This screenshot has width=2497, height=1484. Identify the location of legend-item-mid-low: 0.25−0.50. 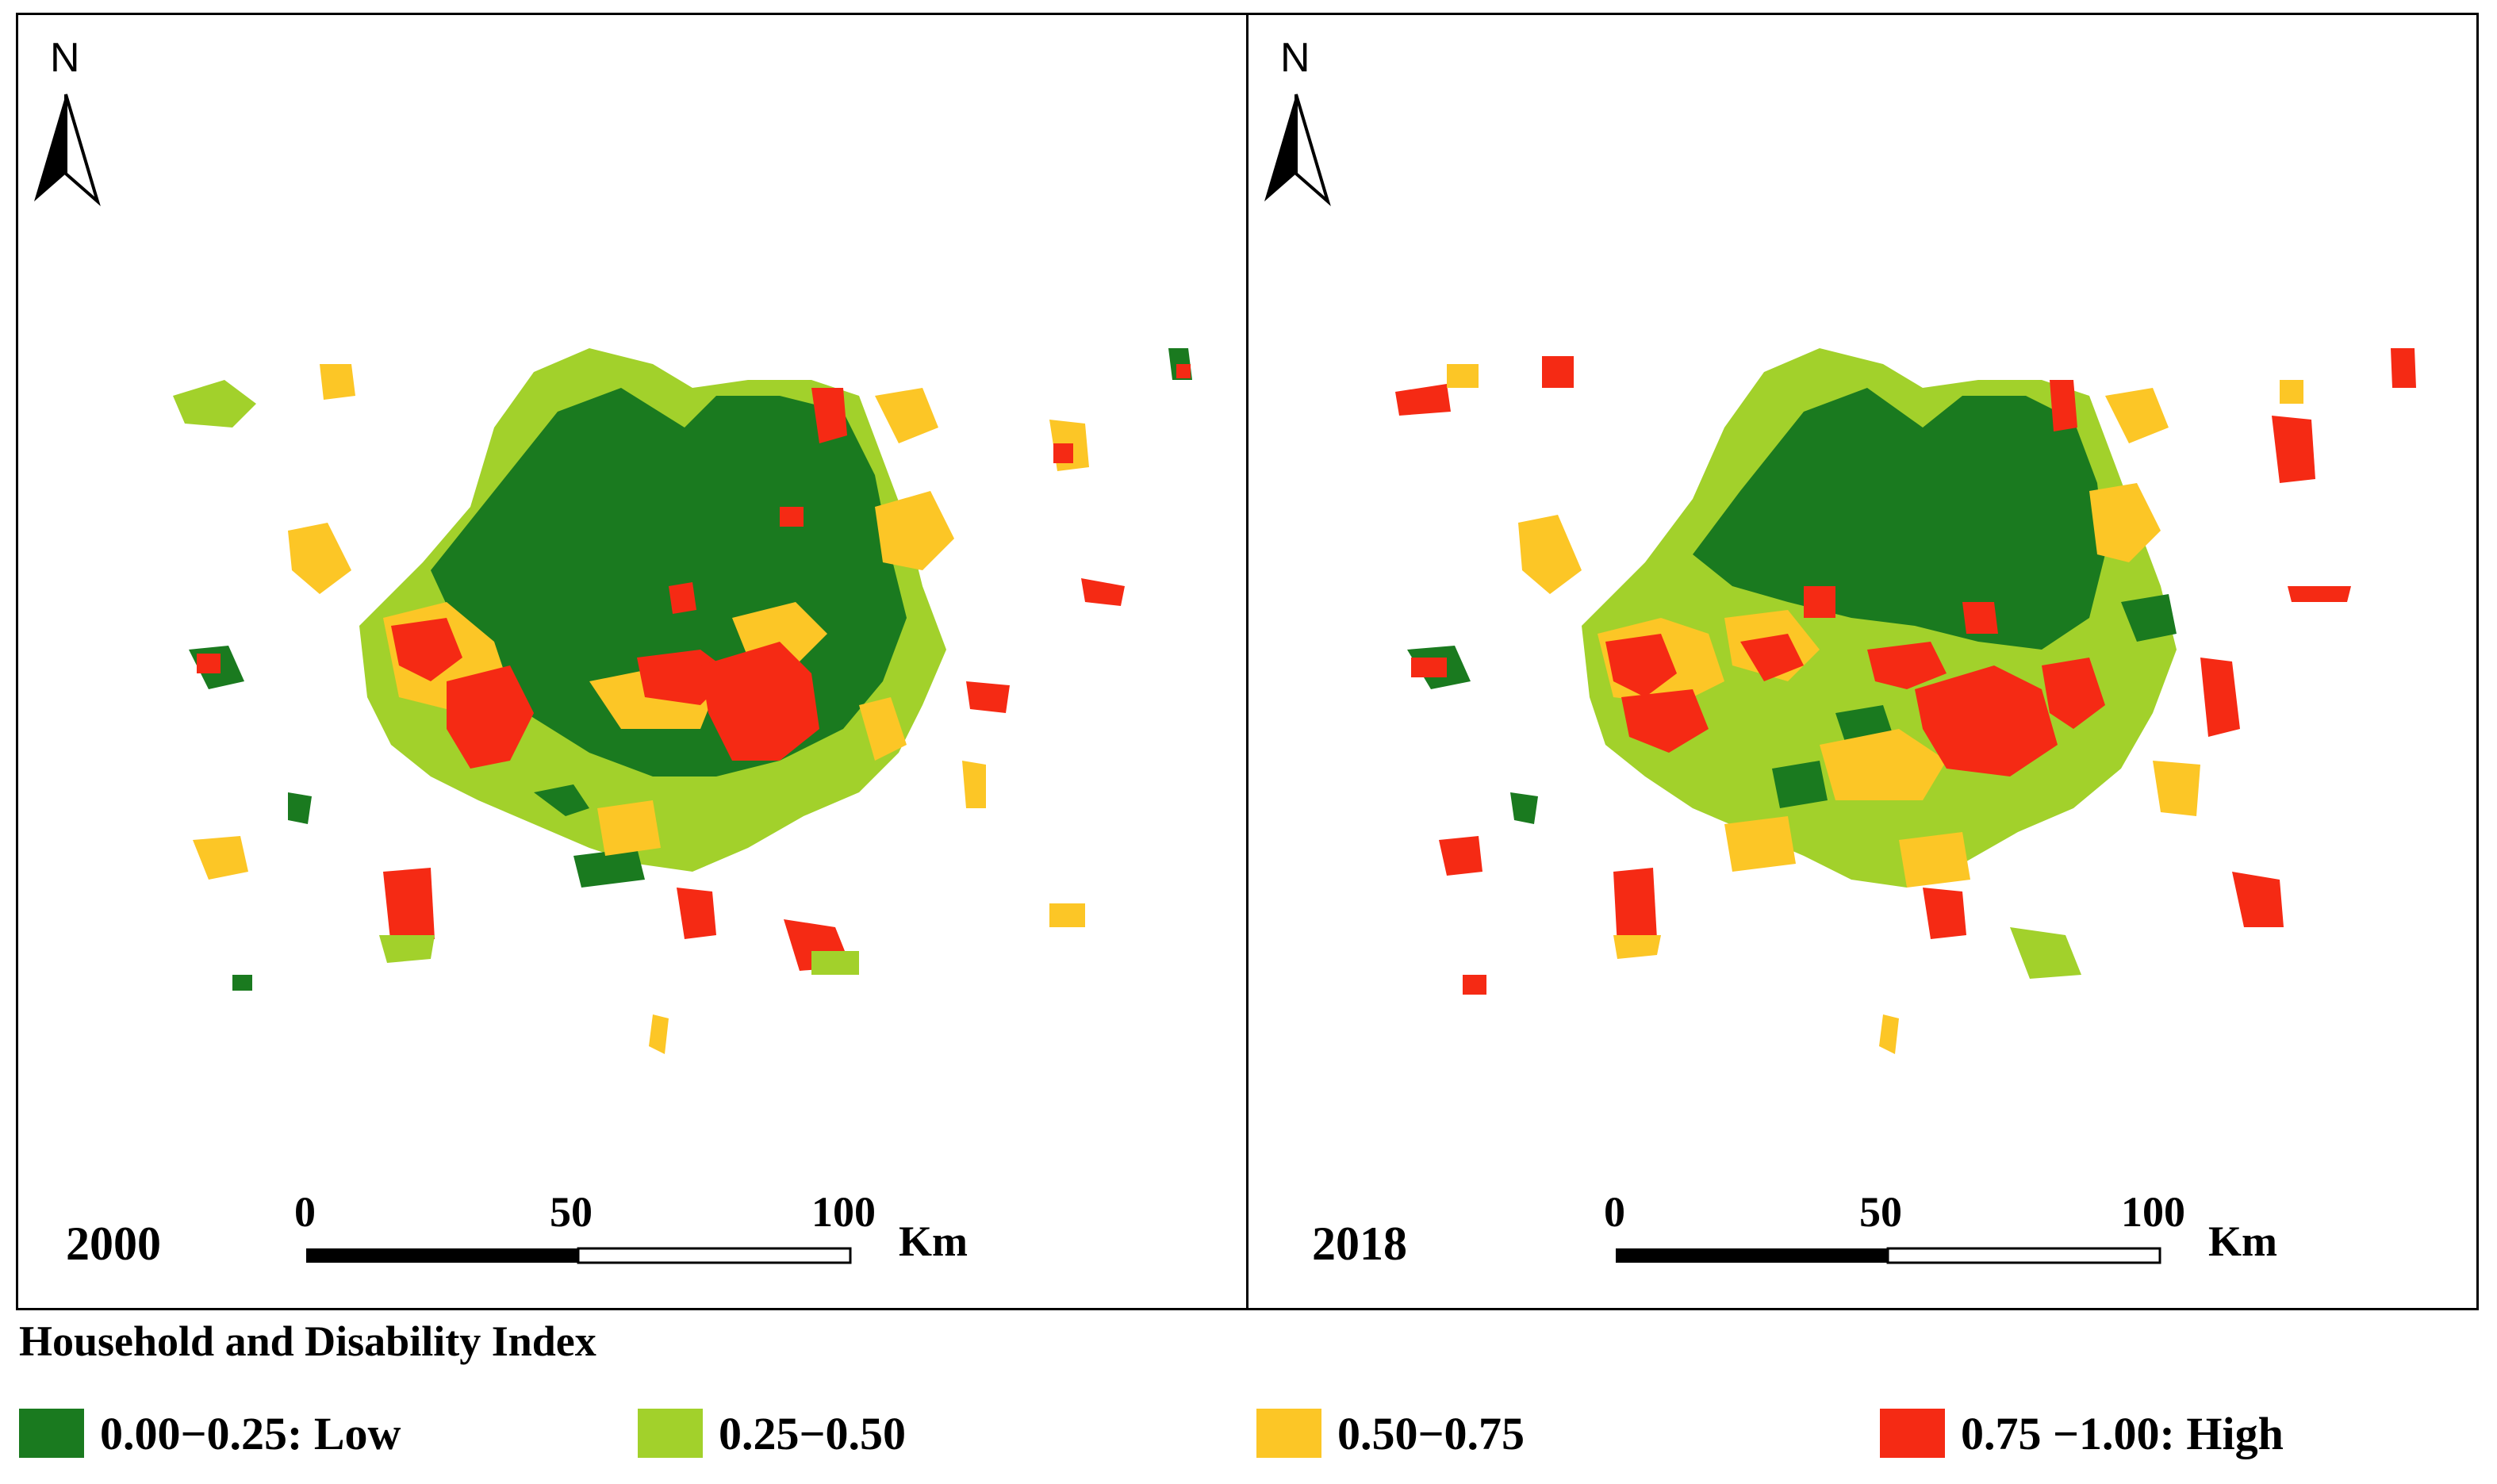
(772, 1433).